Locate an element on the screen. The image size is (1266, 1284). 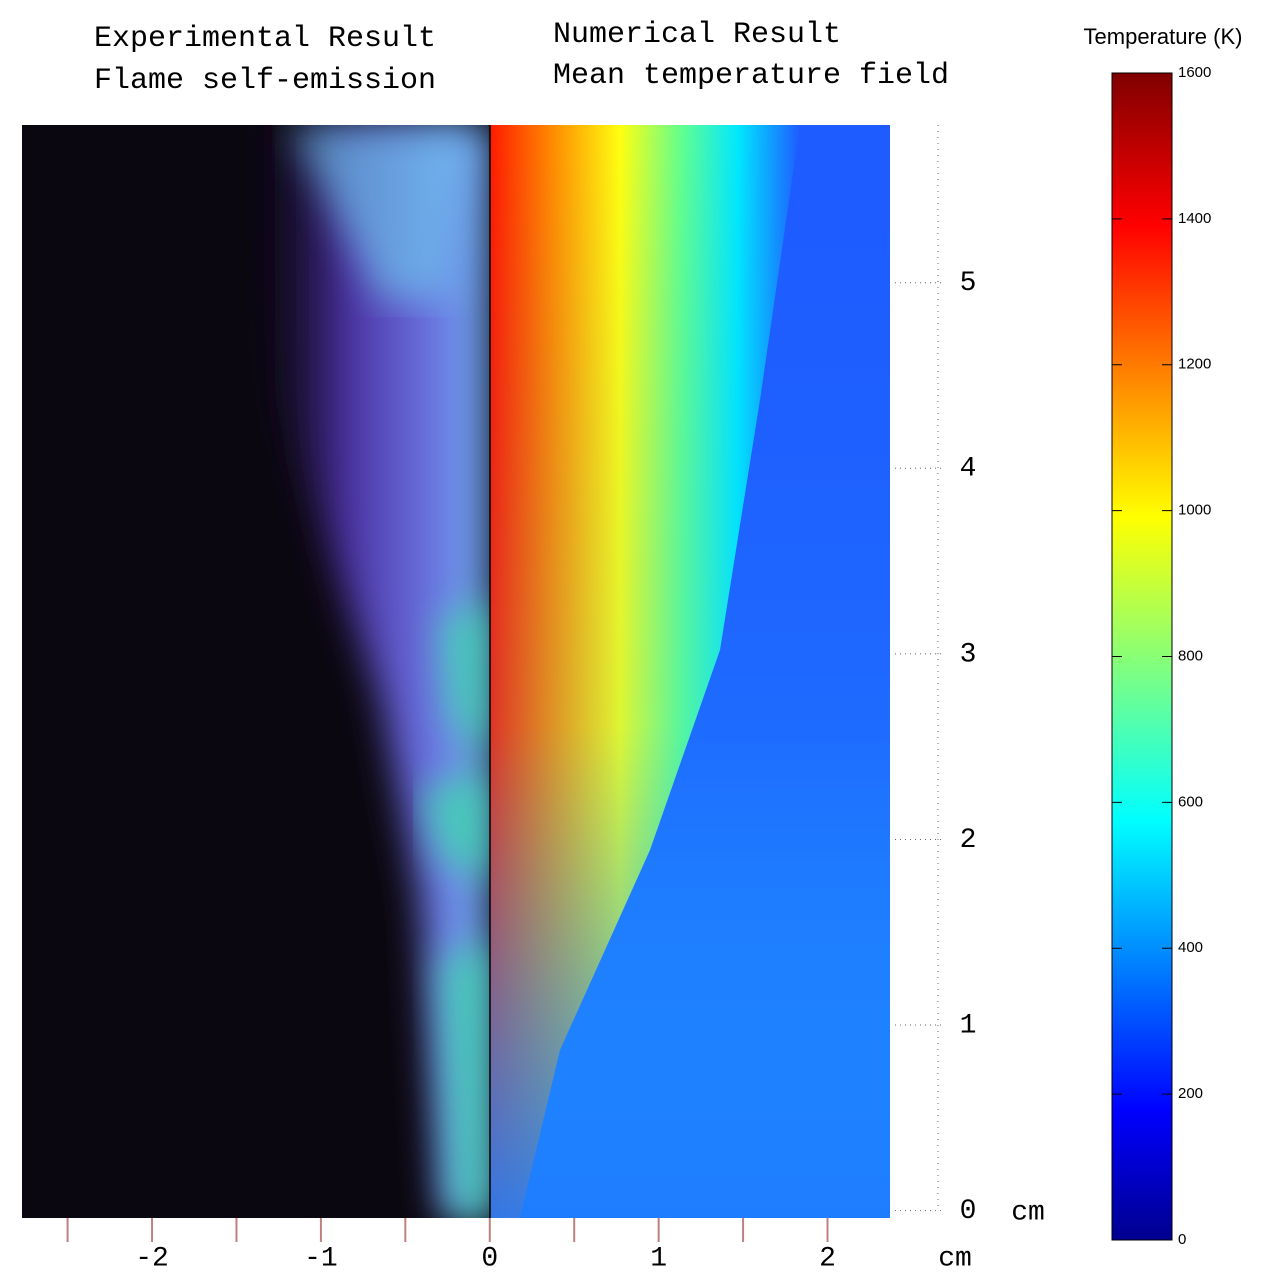
colorbar-tick-label: 400 is located at coordinates (1190, 947).